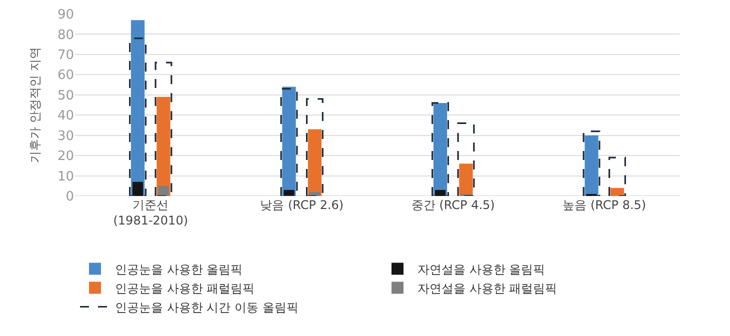  What do you see at coordinates (185, 288) in the screenshot?
I see `legend-label: 인공눈을 사용한 패럴림픽` at bounding box center [185, 288].